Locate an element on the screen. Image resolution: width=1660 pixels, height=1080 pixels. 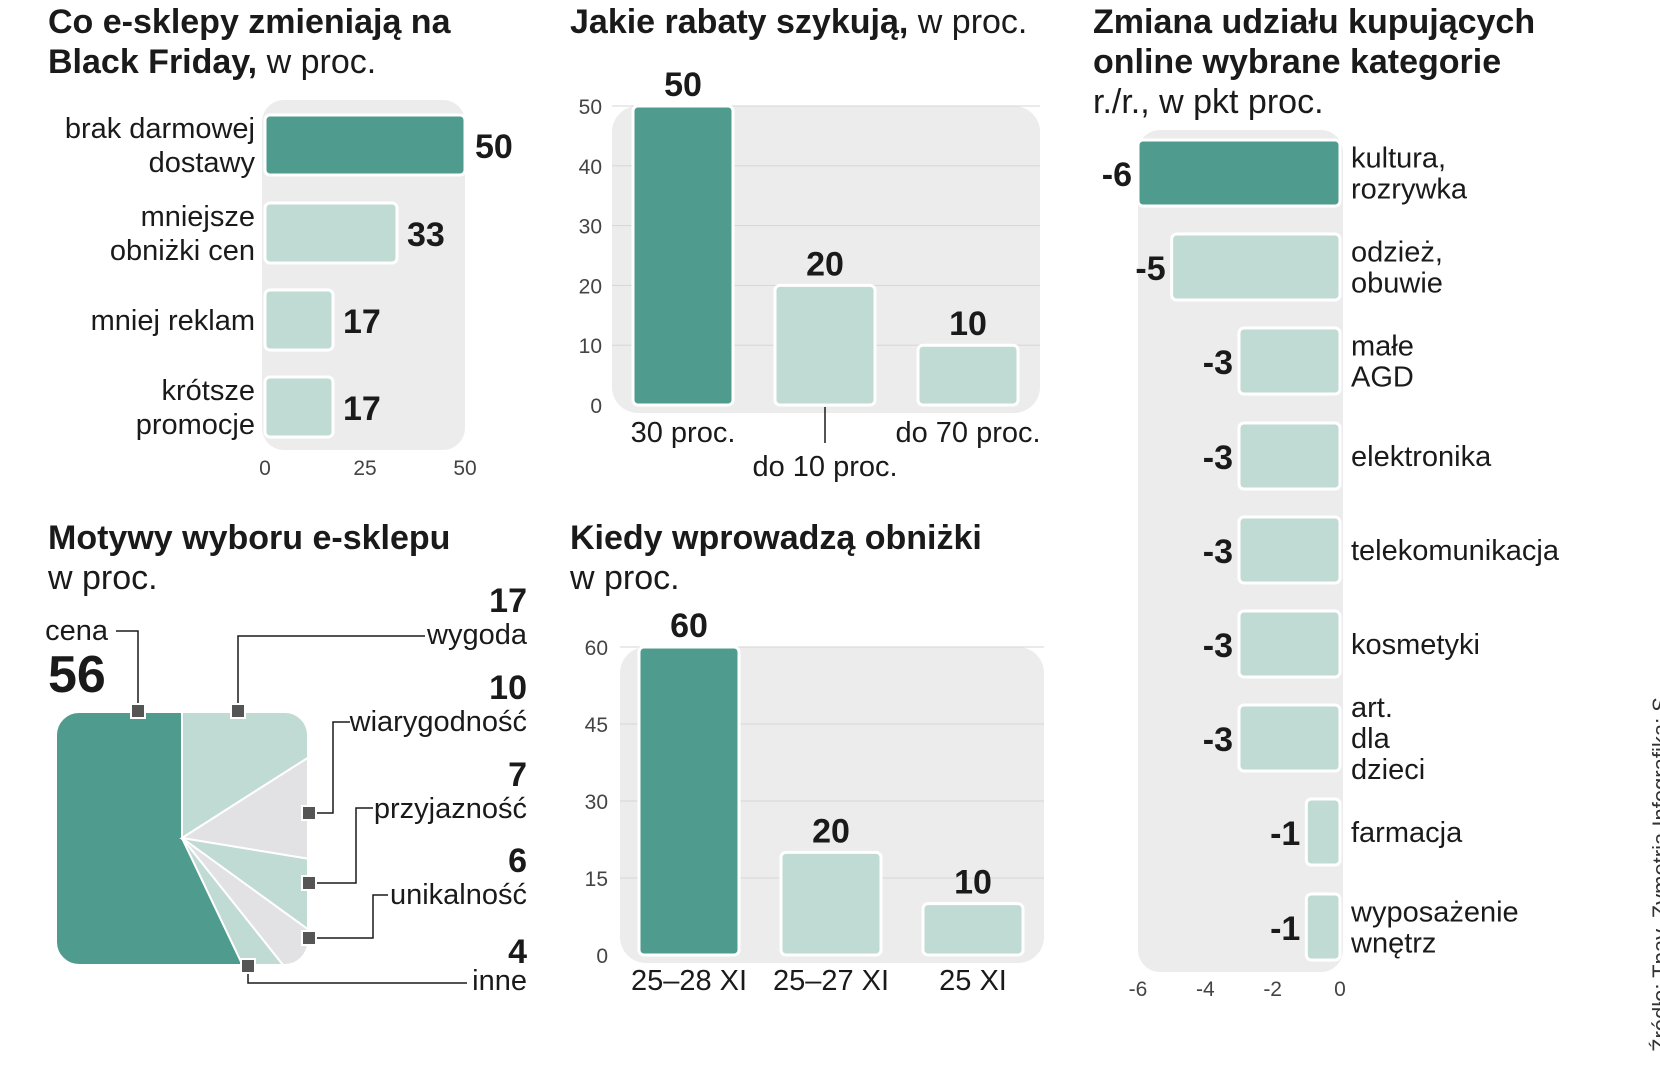
motives-value-wiarygodność: 10 is located at coordinates (508, 688).